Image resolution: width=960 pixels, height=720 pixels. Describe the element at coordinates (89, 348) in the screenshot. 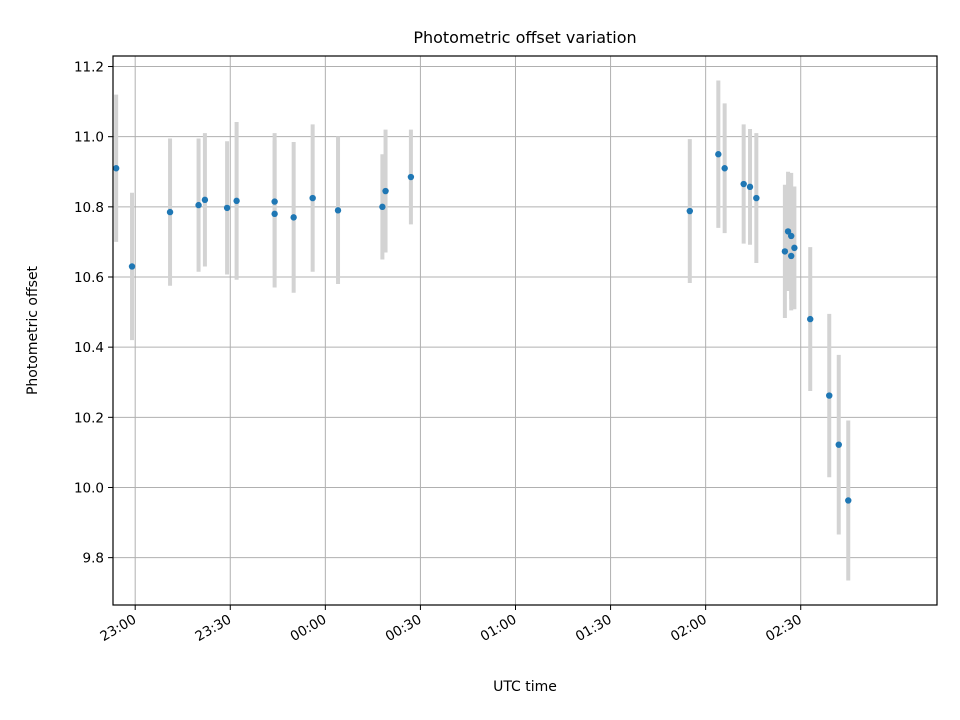

I see `y-tick-label: 10.4` at that location.